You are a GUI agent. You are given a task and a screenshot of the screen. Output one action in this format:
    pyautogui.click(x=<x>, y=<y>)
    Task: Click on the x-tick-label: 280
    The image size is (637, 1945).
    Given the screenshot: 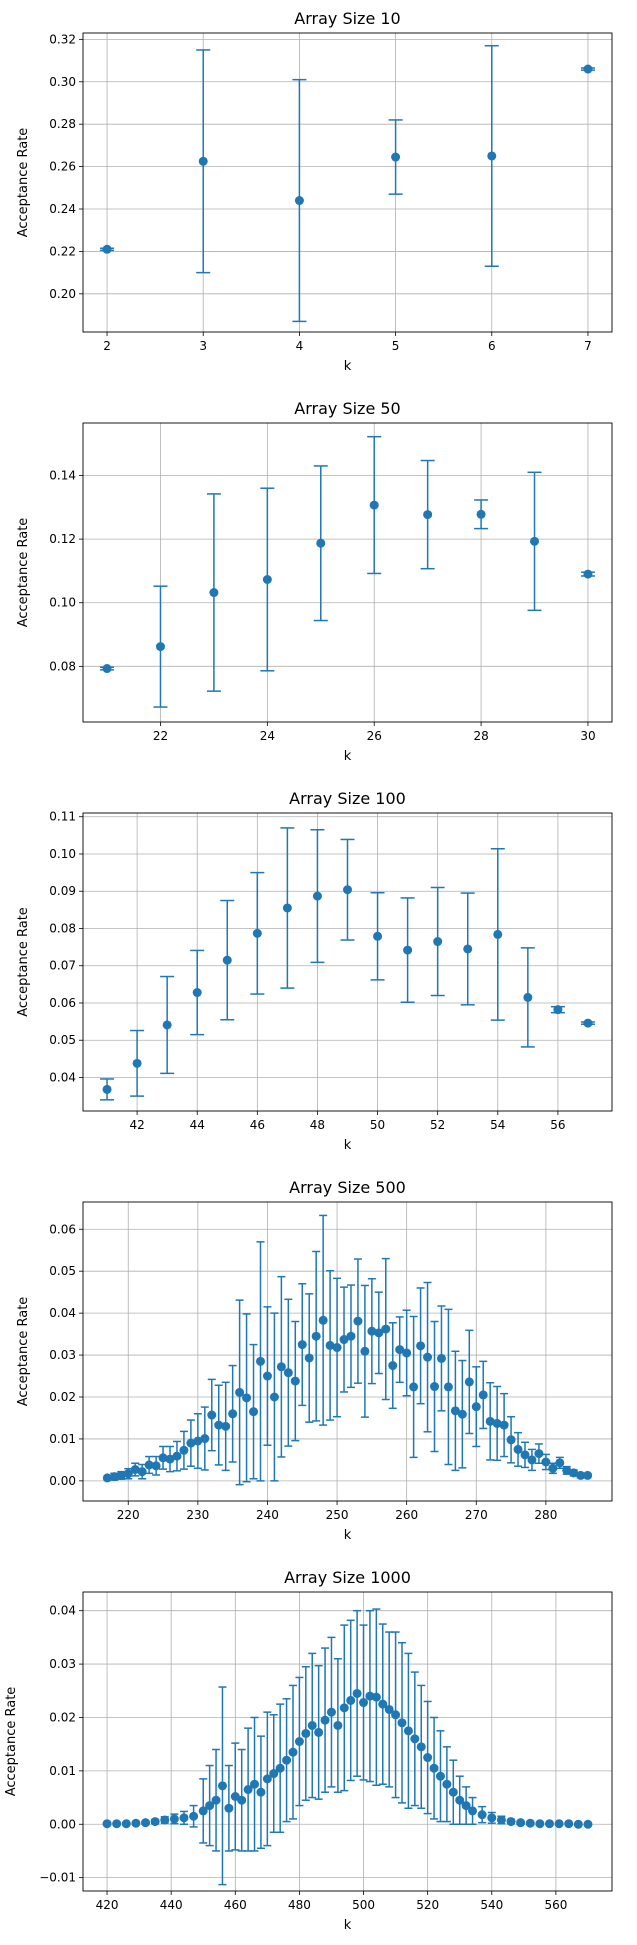 What is the action you would take?
    pyautogui.click(x=545, y=1515)
    